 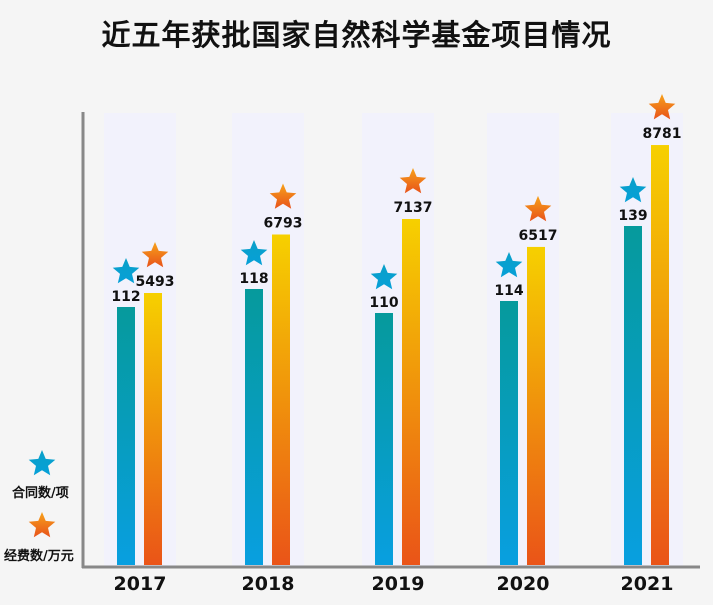 What do you see at coordinates (508, 291) in the screenshot?
I see `data-label-contracts-2020: 114` at bounding box center [508, 291].